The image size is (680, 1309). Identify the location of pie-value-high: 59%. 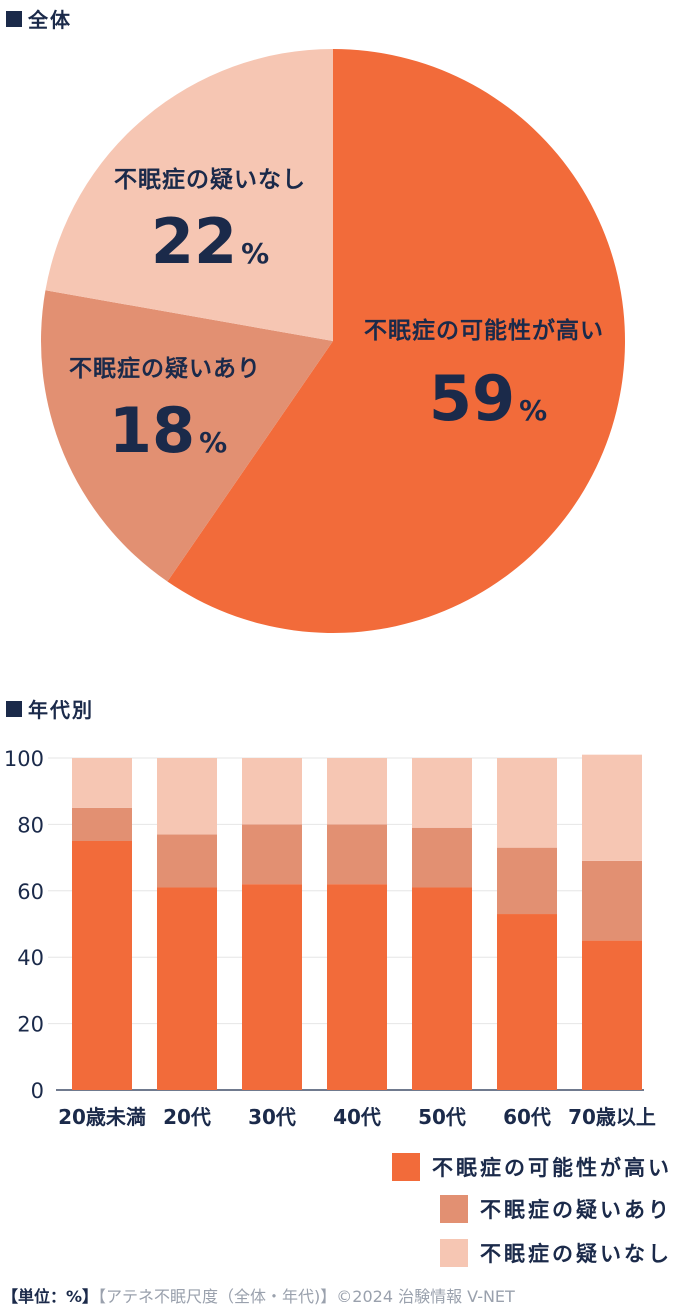
(488, 398).